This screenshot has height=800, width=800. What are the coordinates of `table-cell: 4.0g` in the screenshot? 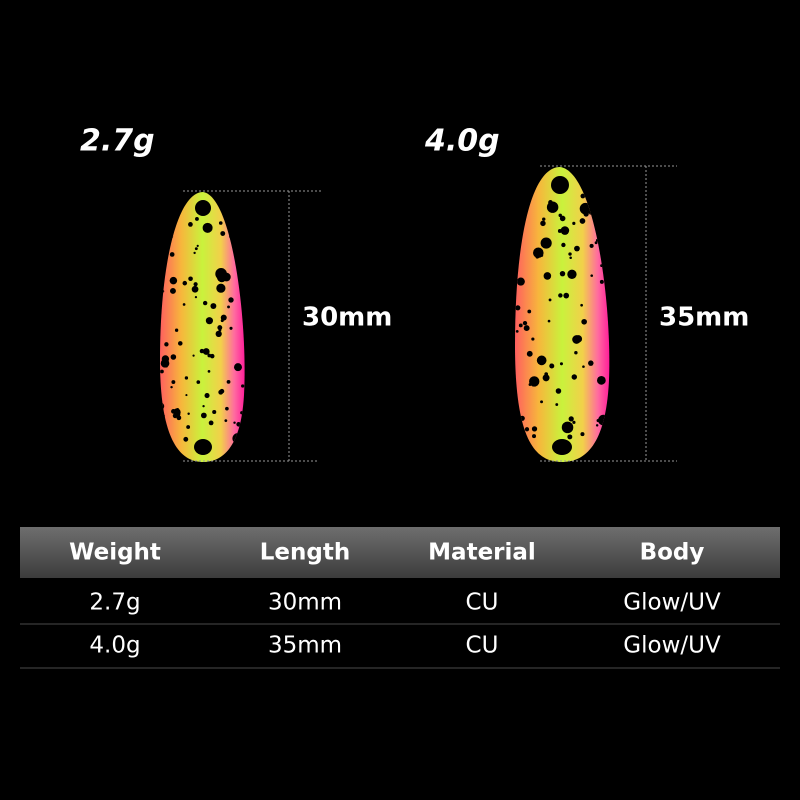 It's located at (114, 646).